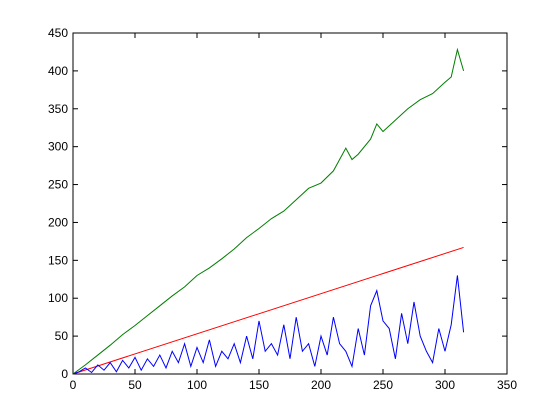 Image resolution: width=560 pixels, height=420 pixels. I want to click on x-tick-label: 100, so click(197, 385).